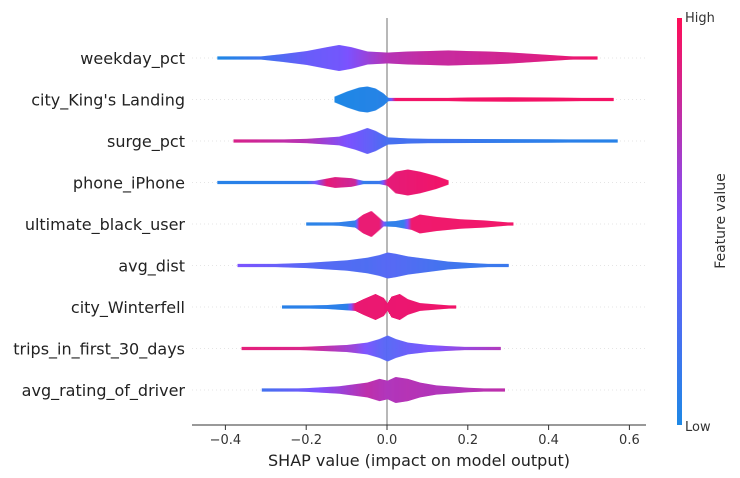  I want to click on x-tick-label: −0.2, so click(306, 440).